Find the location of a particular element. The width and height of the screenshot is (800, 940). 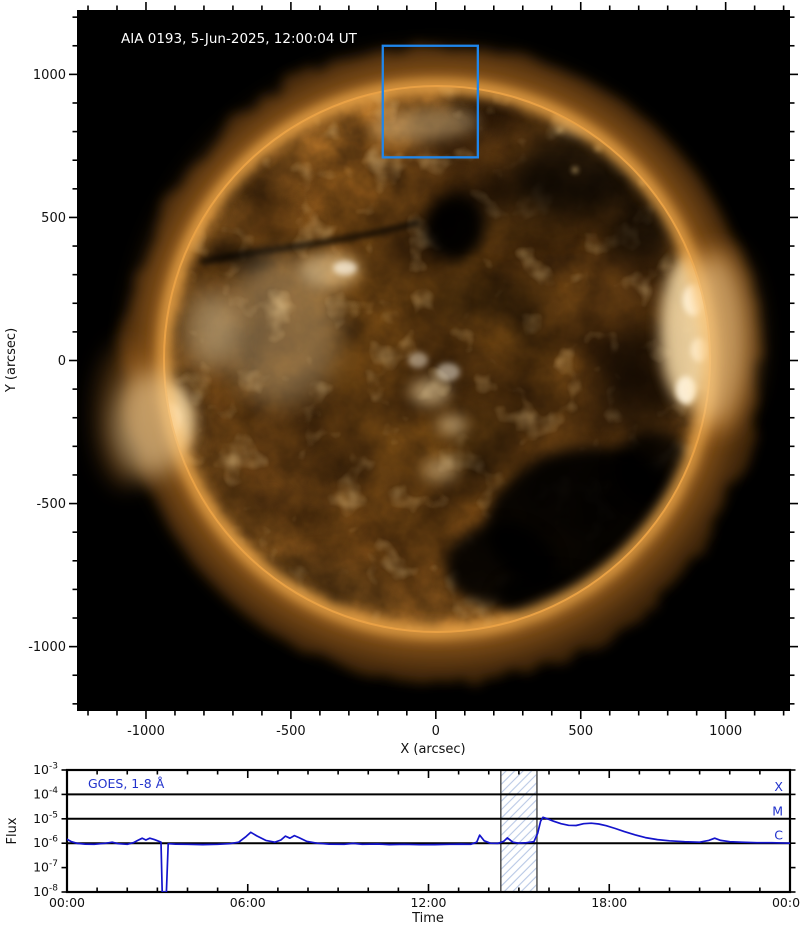

goes-plot-frame is located at coordinates (428, 831).